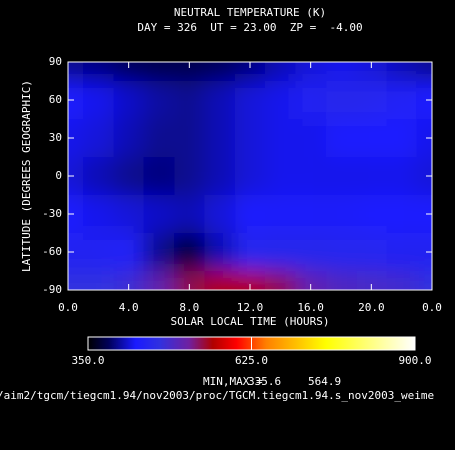  What do you see at coordinates (87, 360) in the screenshot?
I see `colorbar-tick-label: 350.0` at bounding box center [87, 360].